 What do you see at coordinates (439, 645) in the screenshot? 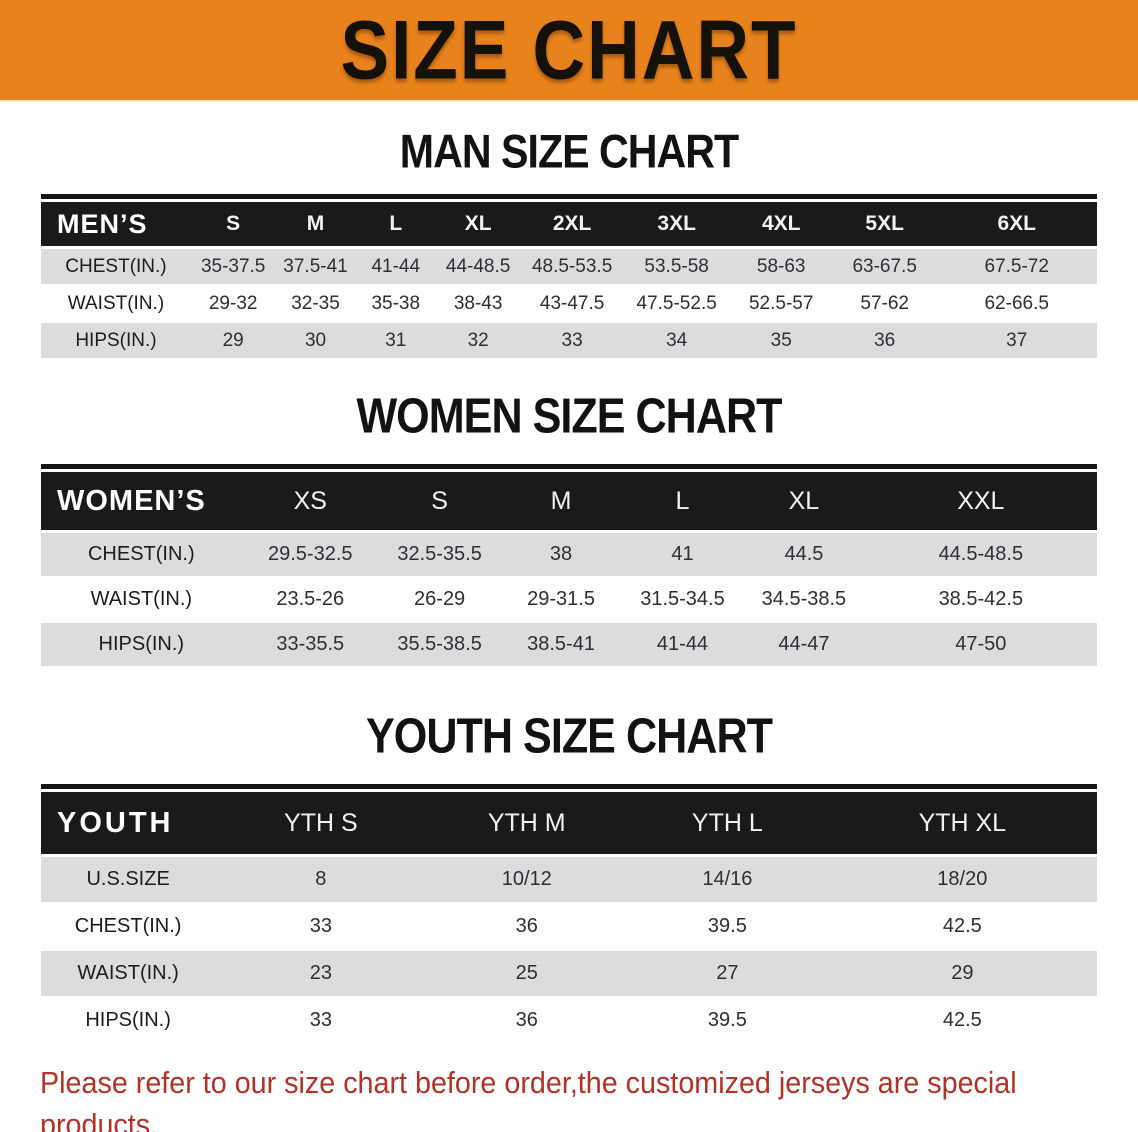
I see `size-value: 35.5-38.5` at bounding box center [439, 645].